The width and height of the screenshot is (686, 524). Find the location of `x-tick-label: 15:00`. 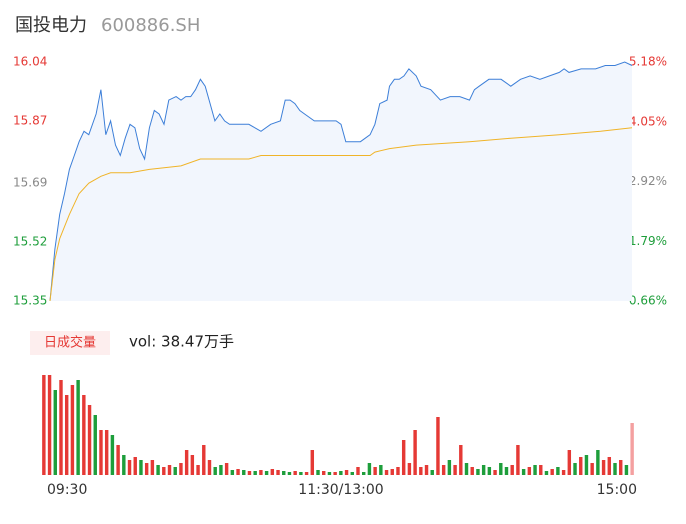

x-tick-label: 15:00 is located at coordinates (617, 490).